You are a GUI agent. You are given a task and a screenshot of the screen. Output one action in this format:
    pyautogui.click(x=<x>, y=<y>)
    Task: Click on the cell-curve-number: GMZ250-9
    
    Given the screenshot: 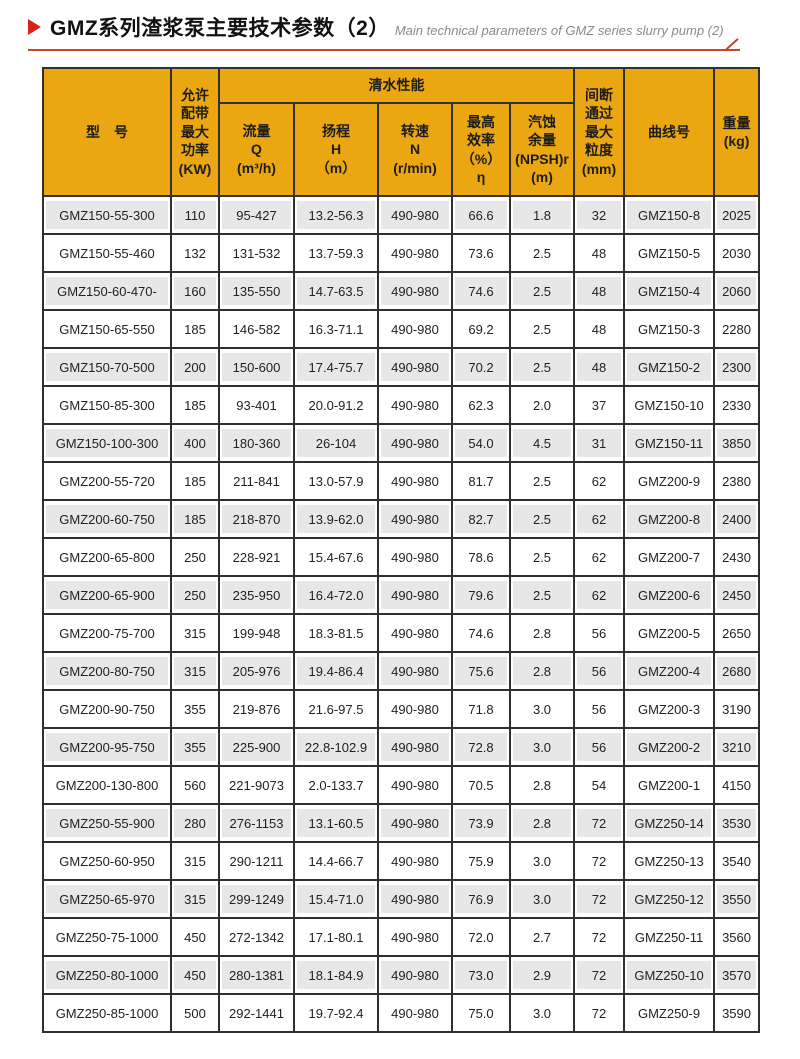 What is the action you would take?
    pyautogui.click(x=669, y=1013)
    